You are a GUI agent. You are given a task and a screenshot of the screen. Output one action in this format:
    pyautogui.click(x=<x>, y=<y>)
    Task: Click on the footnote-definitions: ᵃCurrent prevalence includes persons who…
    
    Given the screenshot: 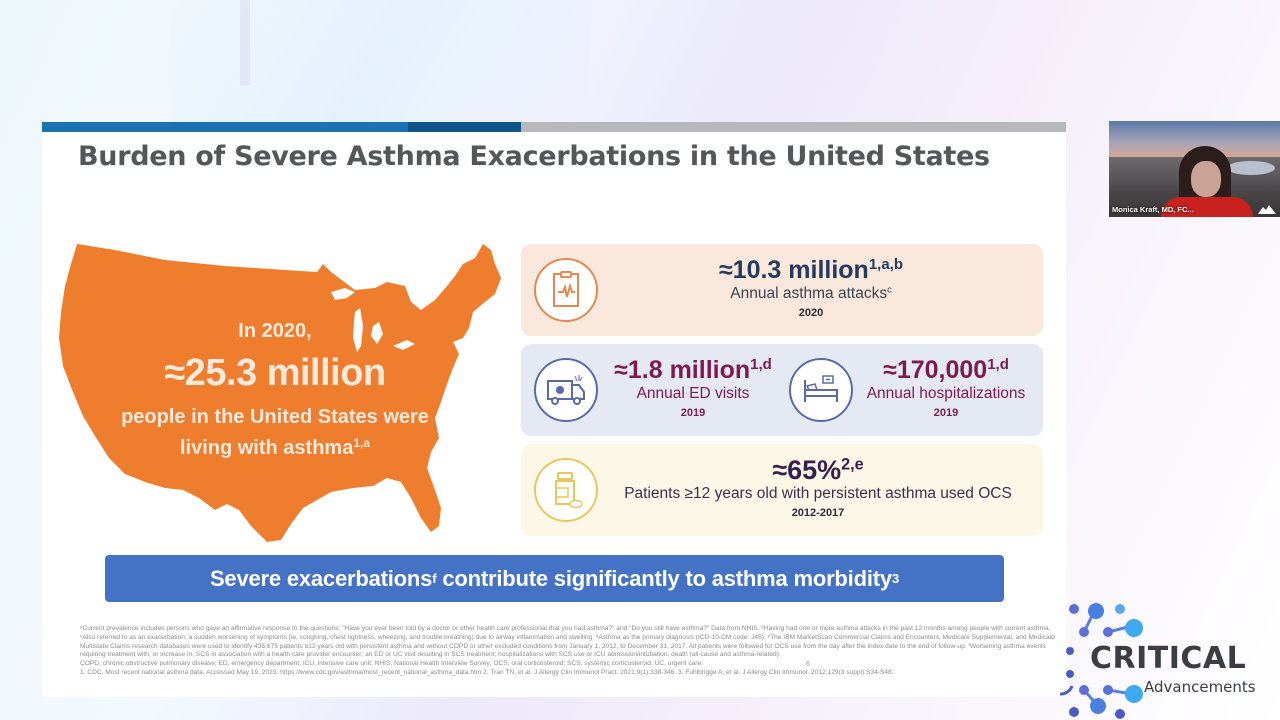 What is the action you would take?
    pyautogui.click(x=567, y=642)
    